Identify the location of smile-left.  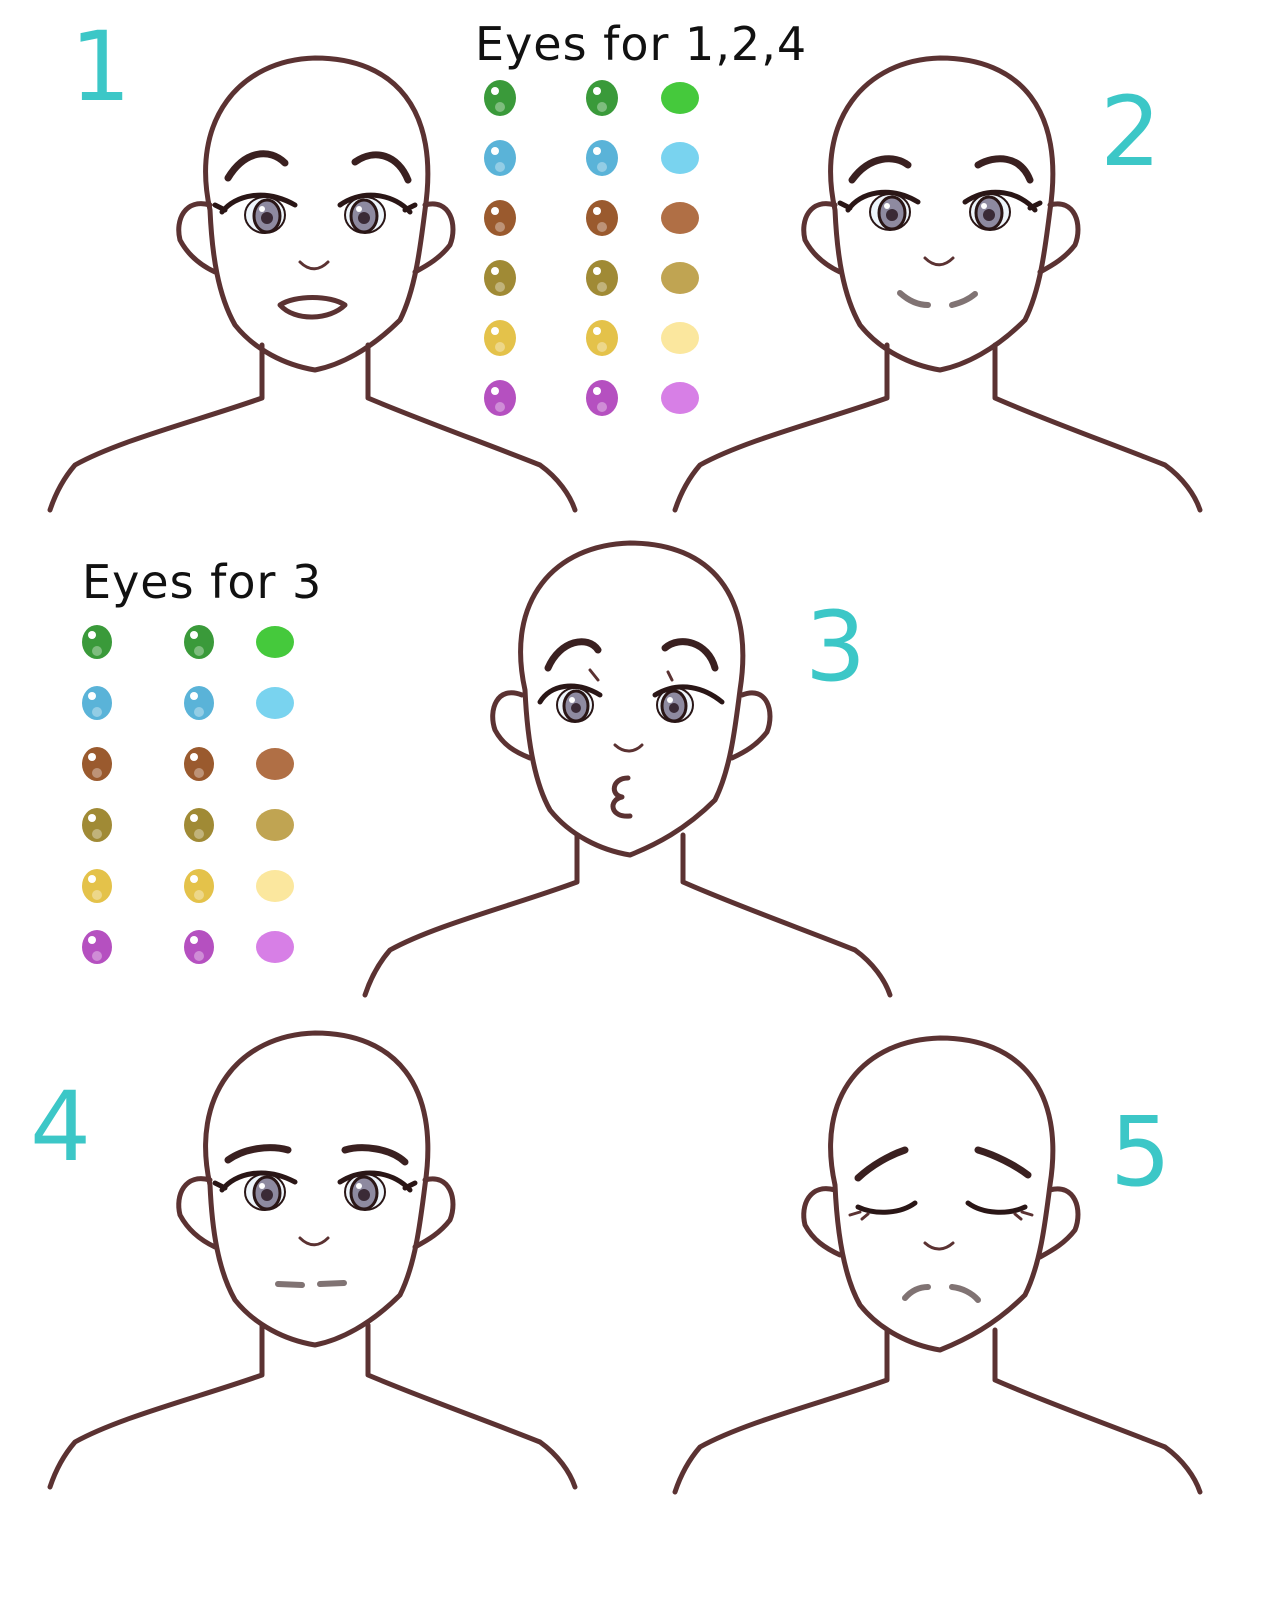
(914, 299).